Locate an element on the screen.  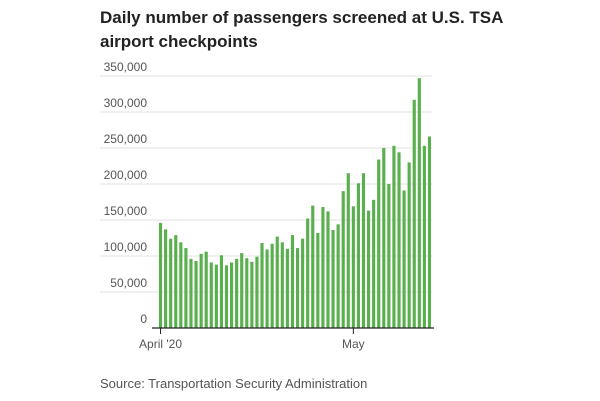
x-tick-label: April '20 is located at coordinates (160, 344).